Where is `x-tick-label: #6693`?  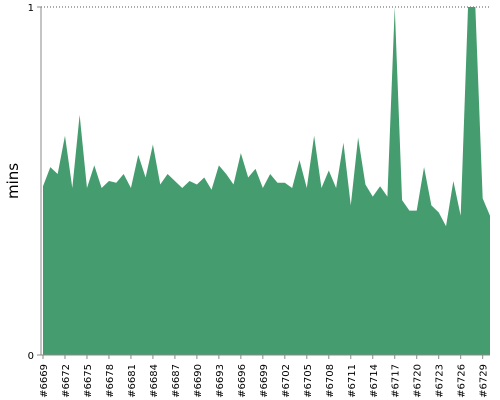 x-tick-label: #6693 is located at coordinates (220, 381).